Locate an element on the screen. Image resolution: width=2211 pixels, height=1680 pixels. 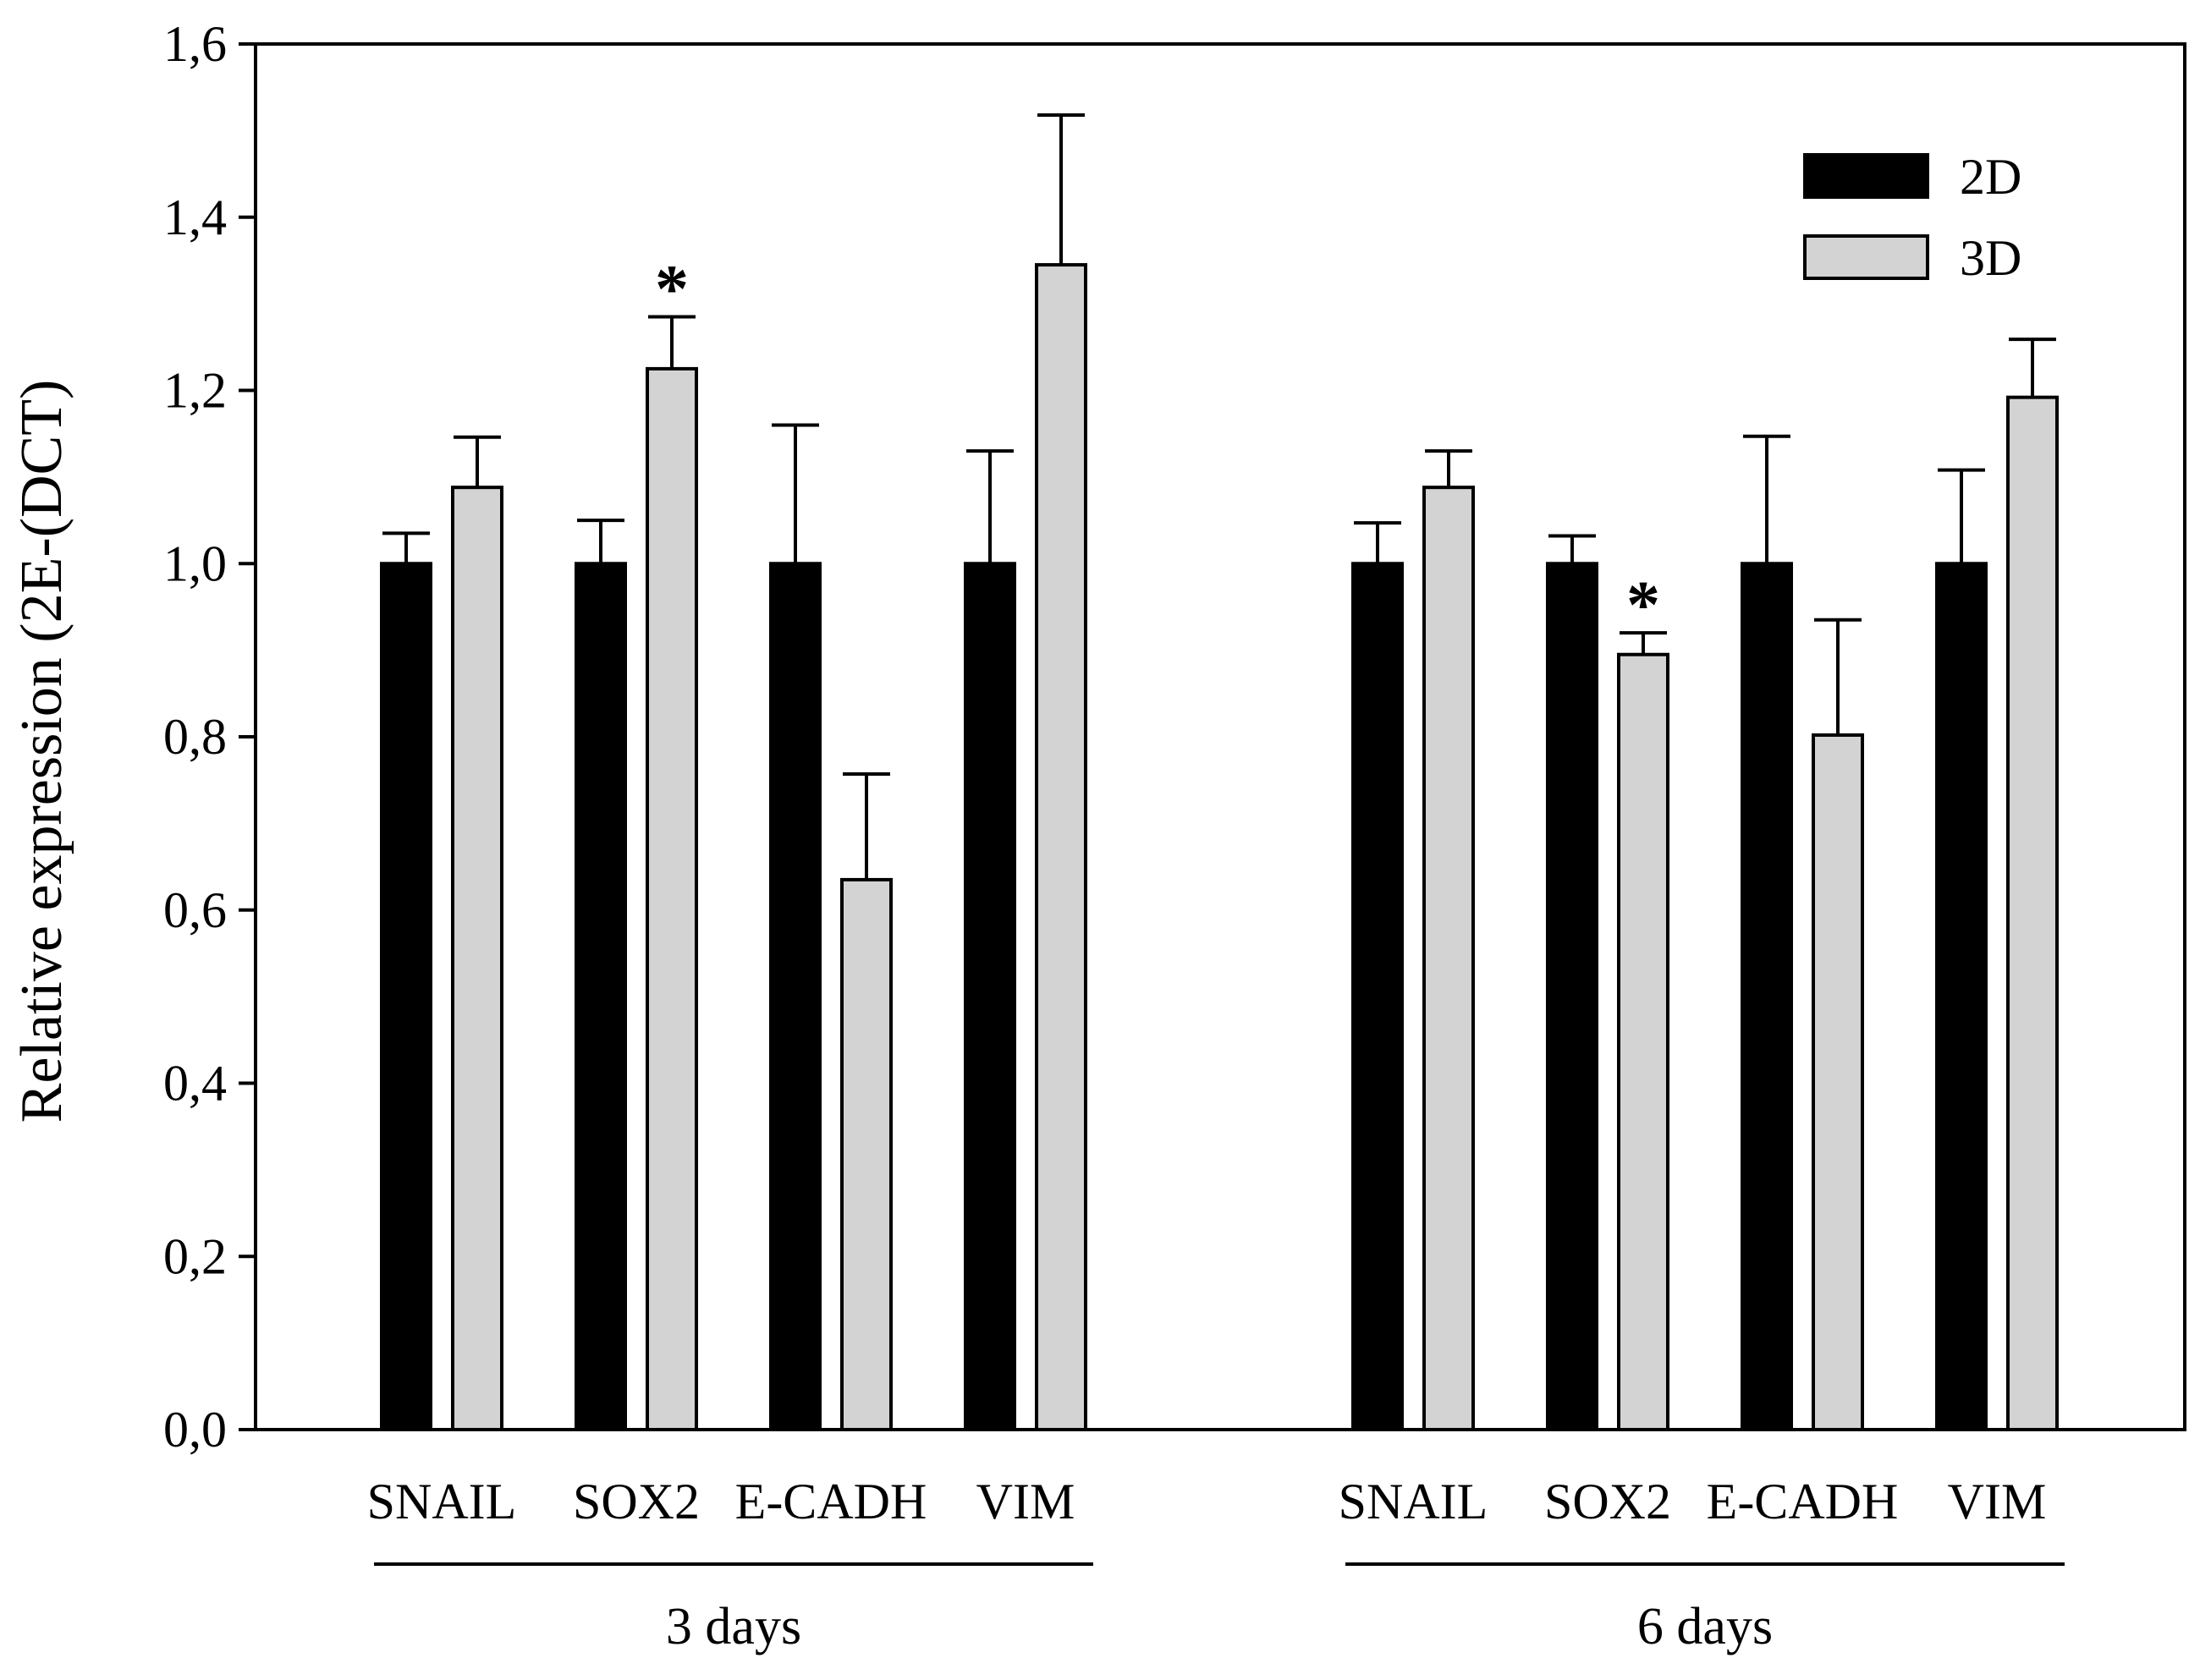
y-tick-label: 0,6 is located at coordinates (195, 910).